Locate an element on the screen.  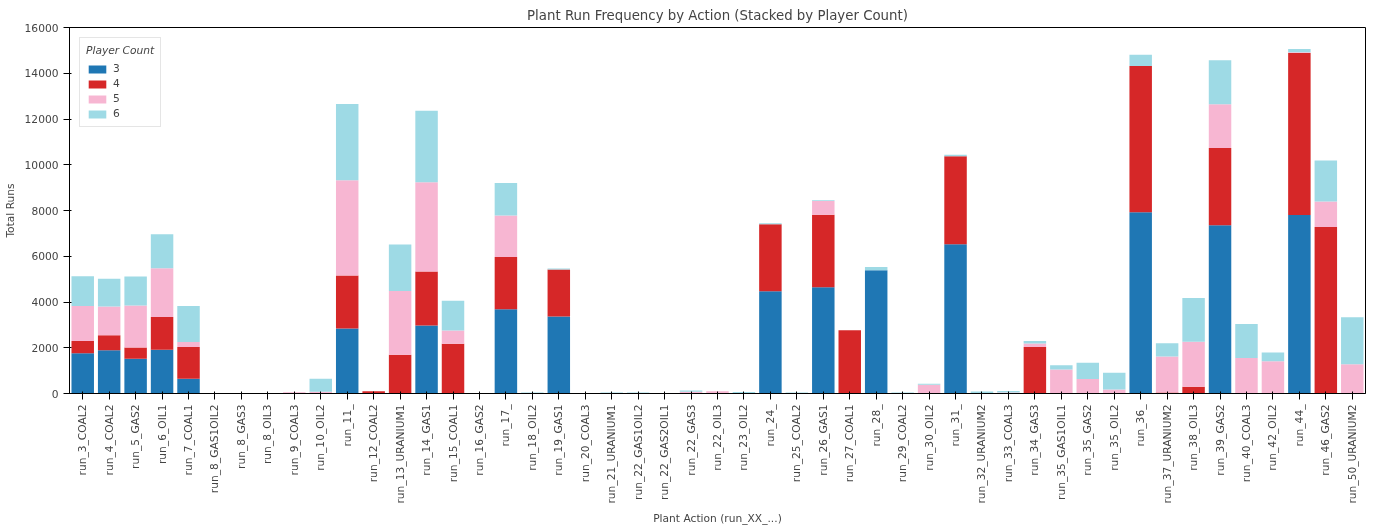
legend-label: 5 is located at coordinates (117, 98).